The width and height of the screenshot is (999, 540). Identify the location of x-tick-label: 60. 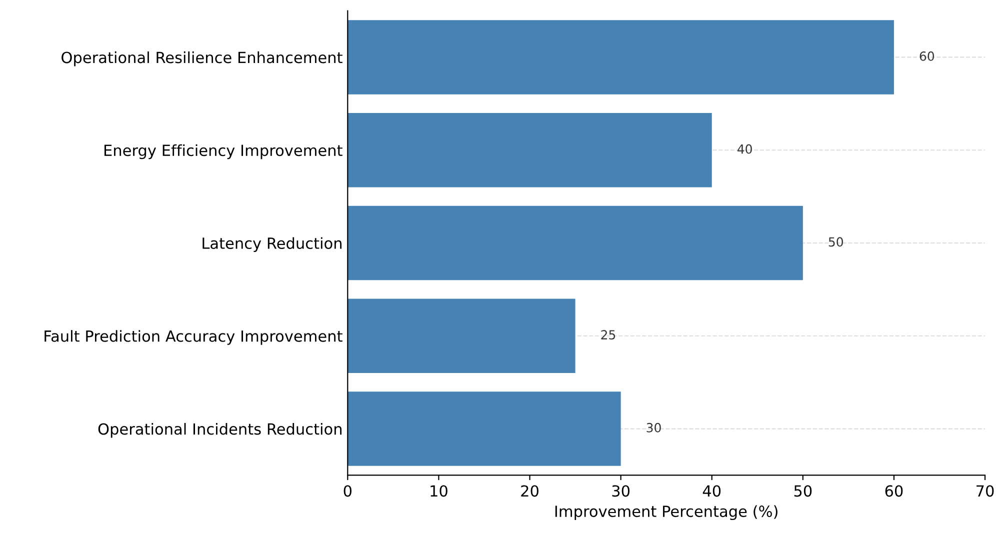
(894, 491).